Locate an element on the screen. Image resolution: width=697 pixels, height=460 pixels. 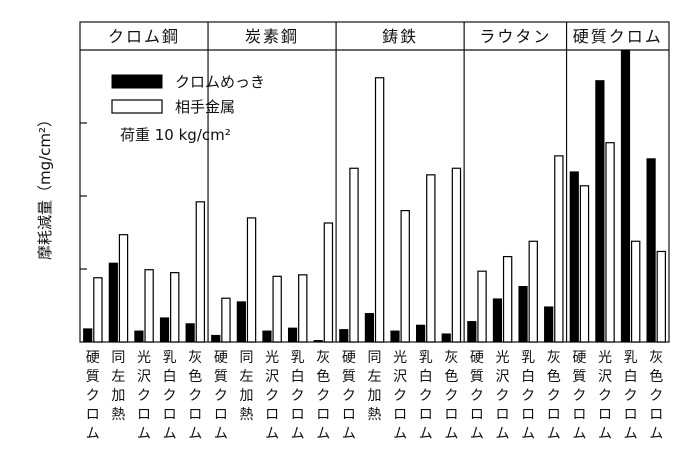
legend: クロムめっき 相手金属 荷重 10 kg/cm² is located at coordinates (188, 108).